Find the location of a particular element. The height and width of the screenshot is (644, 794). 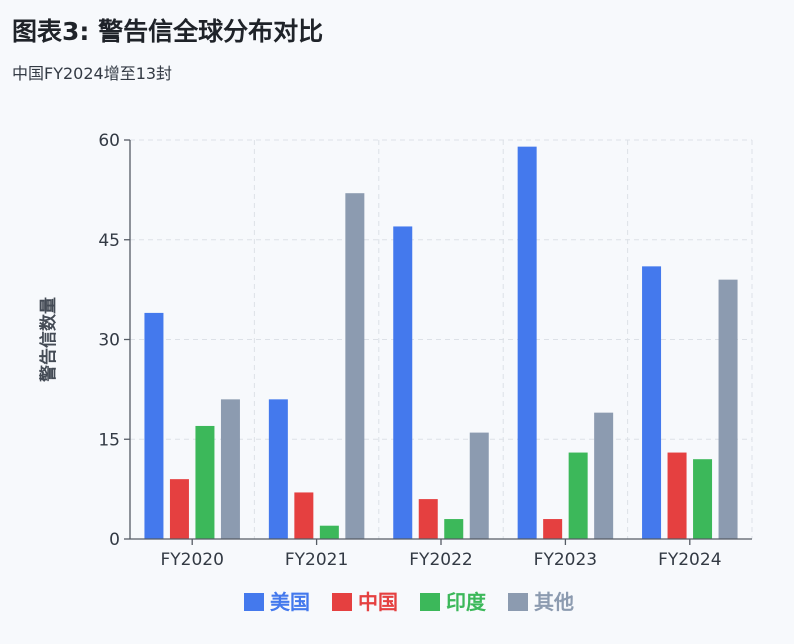

legend-label: 中国 is located at coordinates (378, 602).